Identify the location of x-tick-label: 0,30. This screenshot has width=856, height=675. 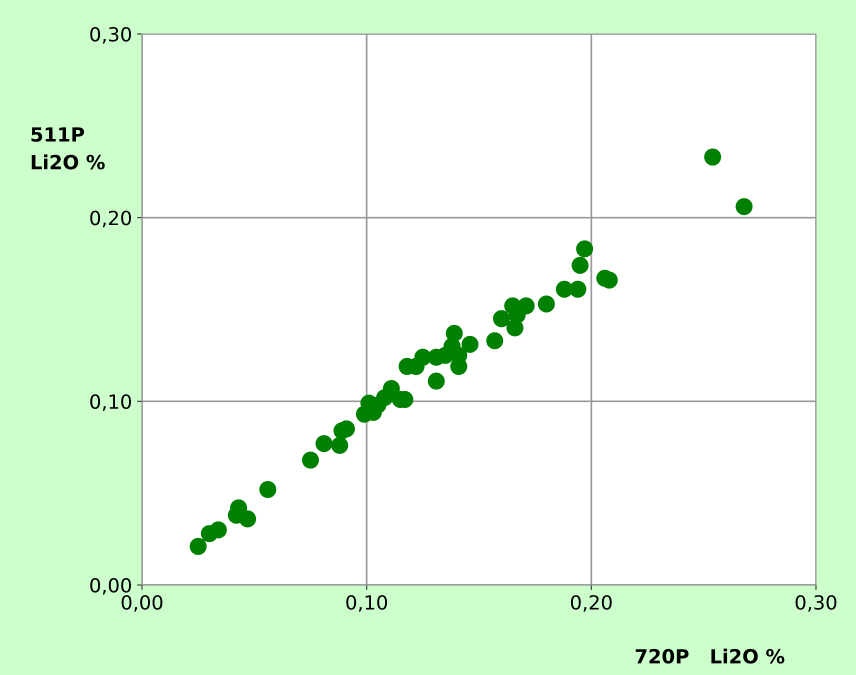
(816, 603).